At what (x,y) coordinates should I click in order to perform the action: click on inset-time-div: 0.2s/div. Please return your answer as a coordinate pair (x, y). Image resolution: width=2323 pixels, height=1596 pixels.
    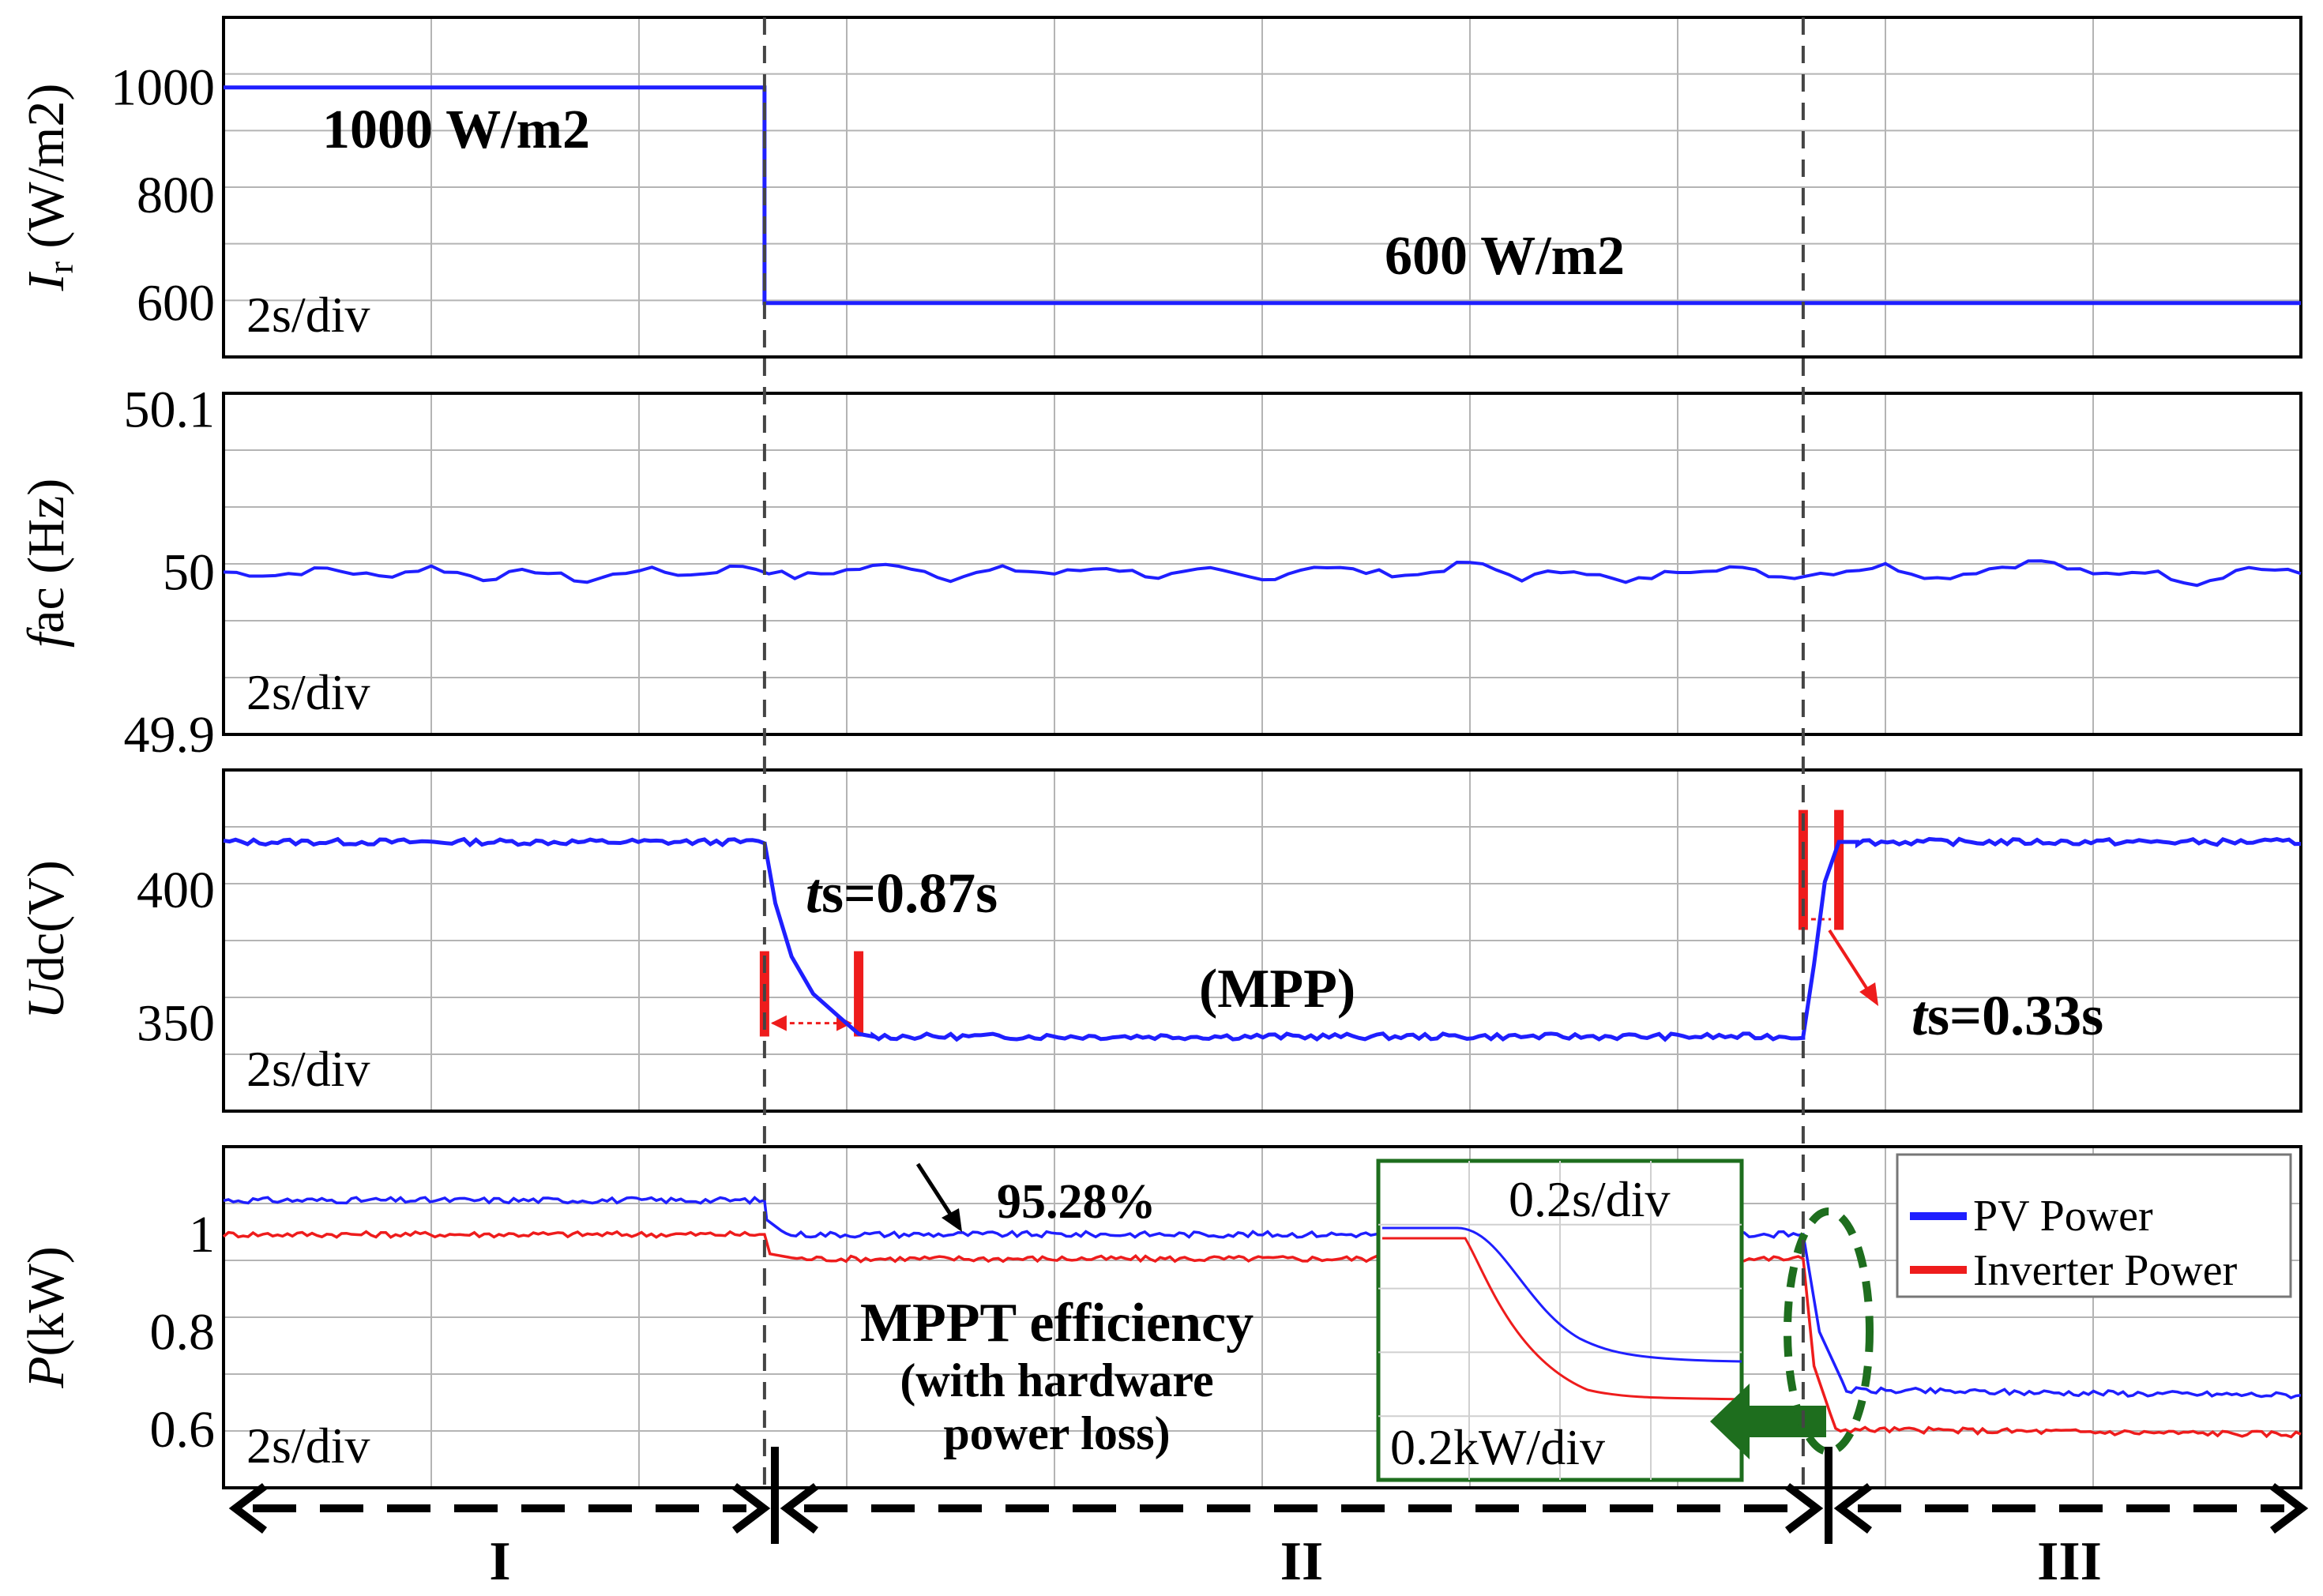
    Looking at the image, I should click on (1590, 1199).